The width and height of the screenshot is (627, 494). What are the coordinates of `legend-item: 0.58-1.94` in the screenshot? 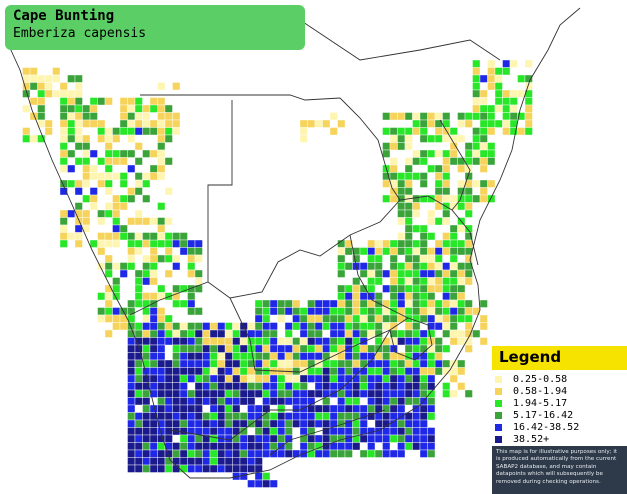 It's located at (559, 391).